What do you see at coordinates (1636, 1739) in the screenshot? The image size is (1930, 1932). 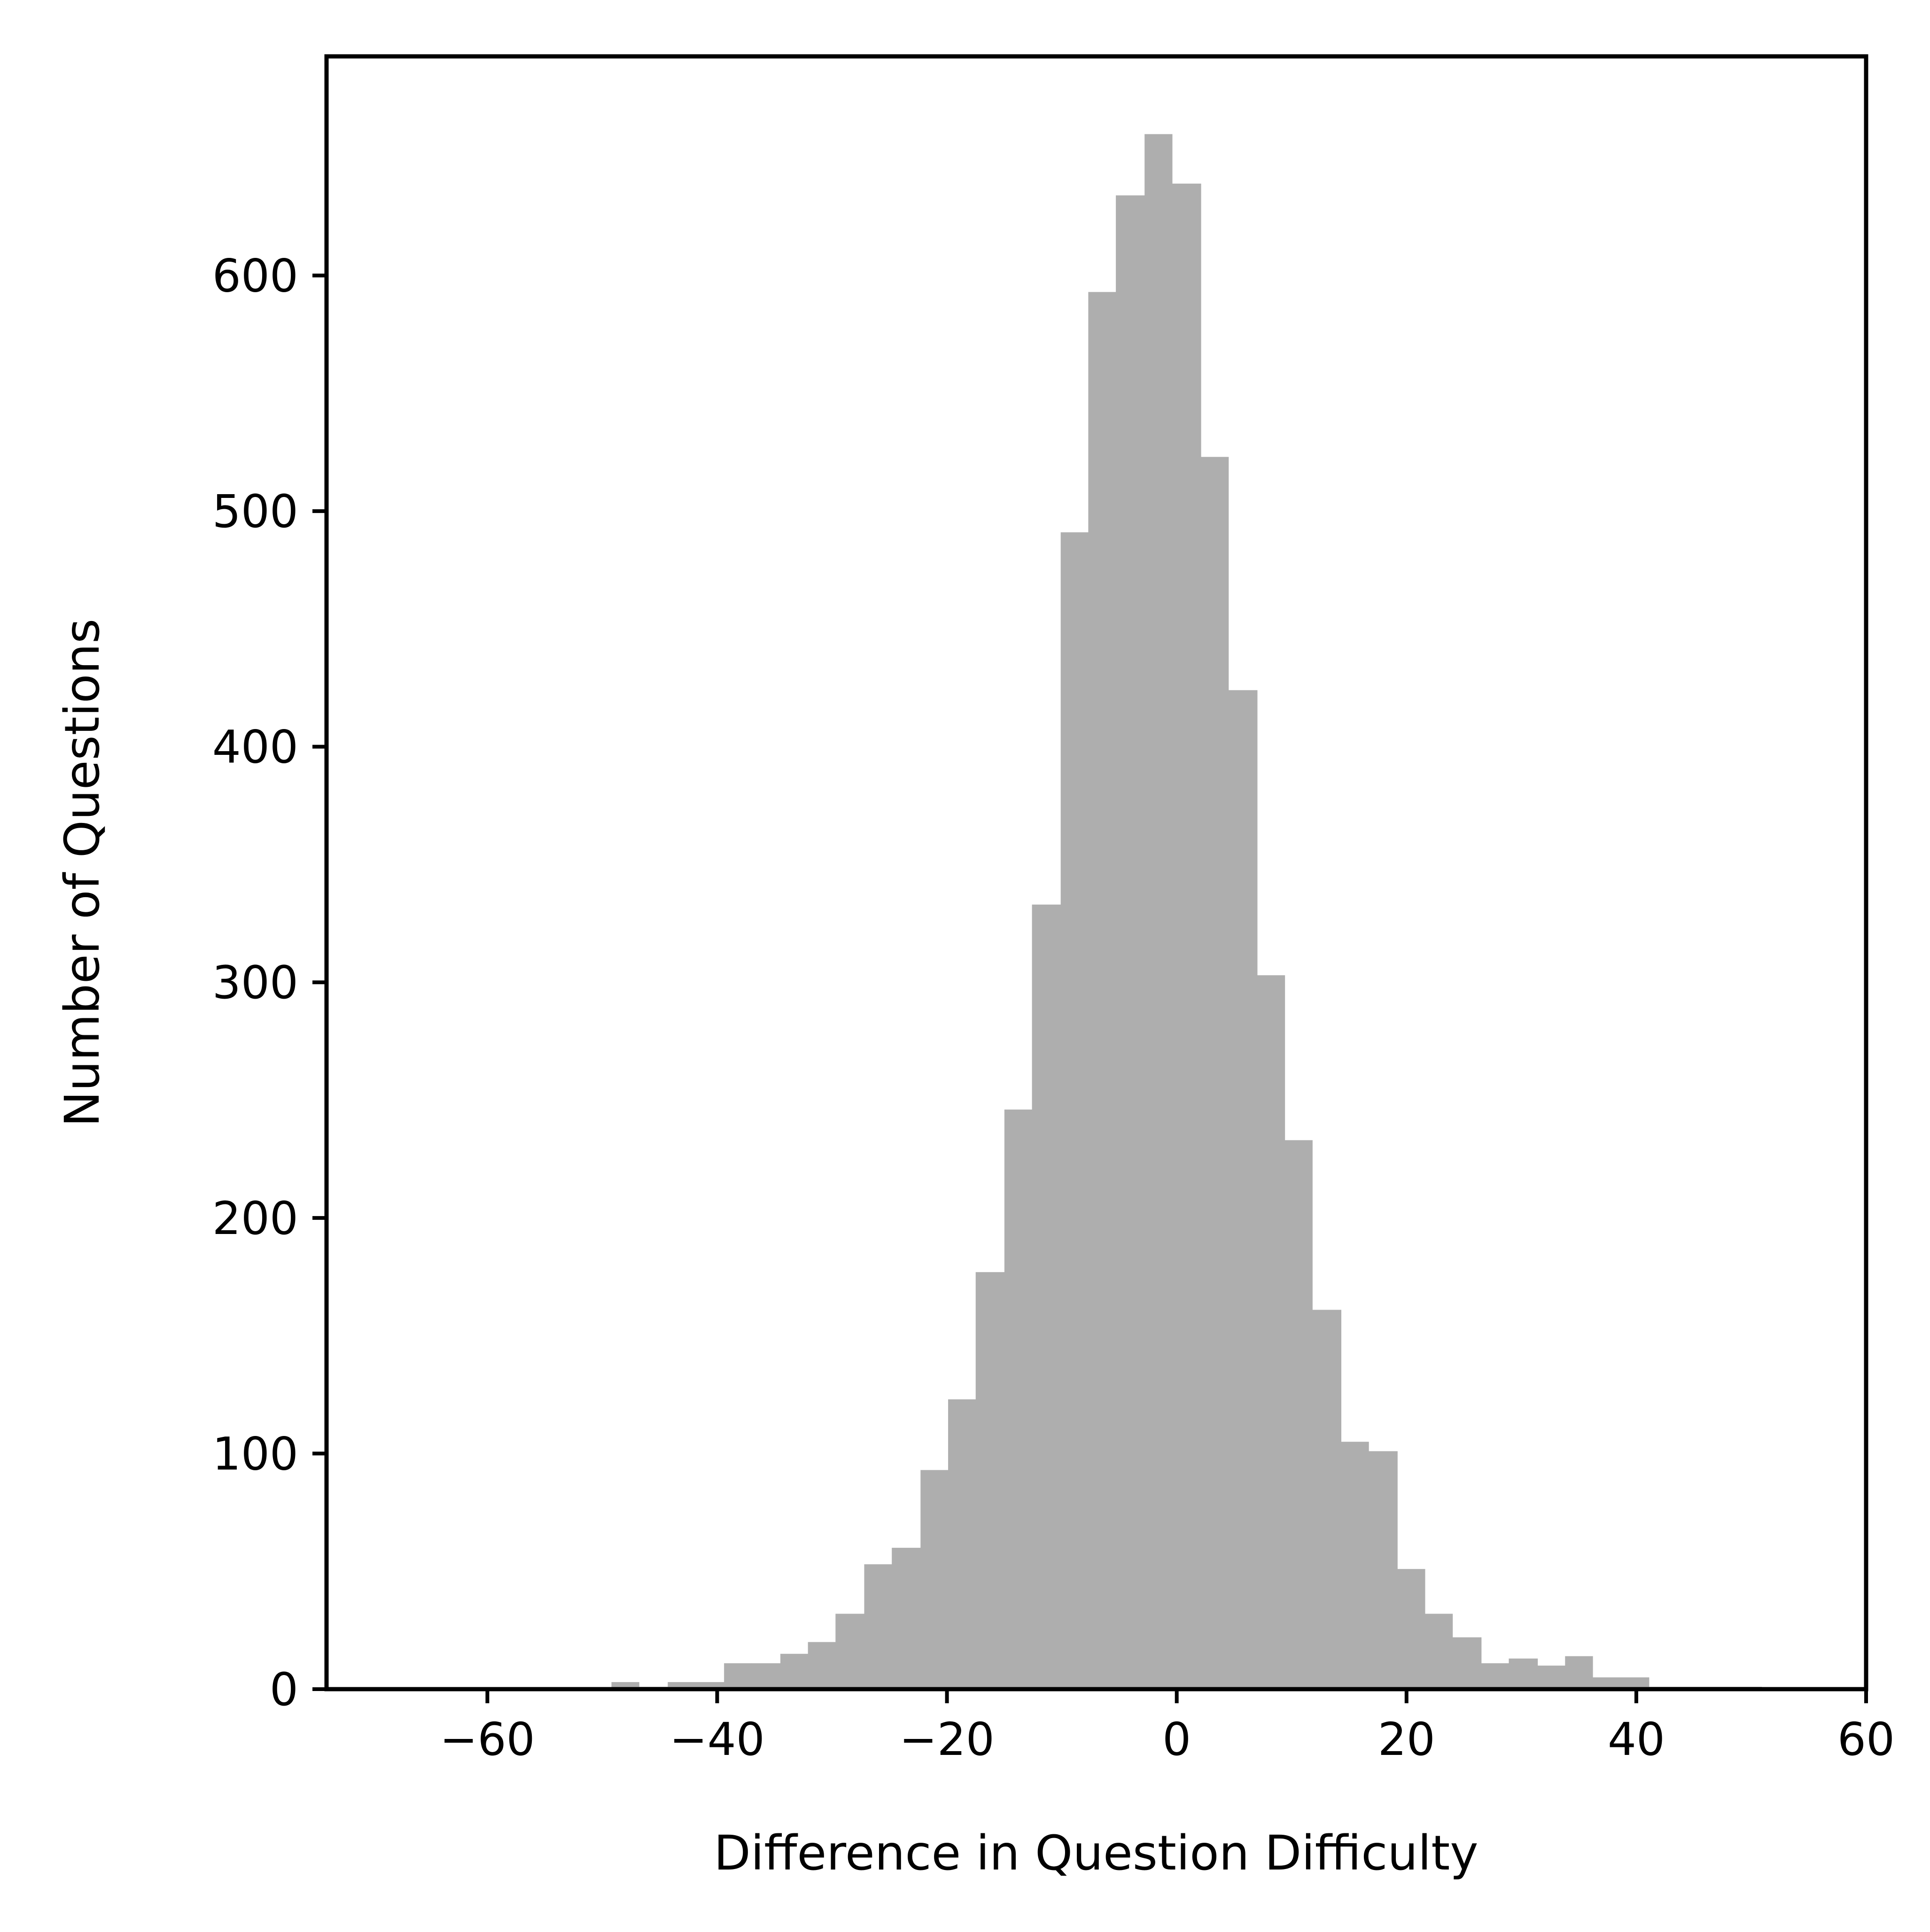 I see `x-tick-label: 40` at bounding box center [1636, 1739].